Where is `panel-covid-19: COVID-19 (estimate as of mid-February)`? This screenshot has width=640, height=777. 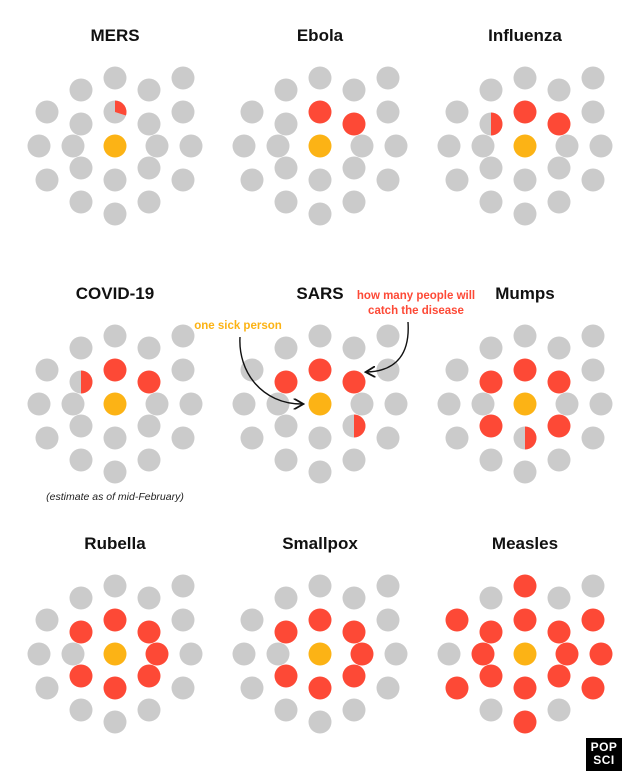
panel-covid-19: COVID-19 (estimate as of mid-February) is located at coordinates (115, 393).